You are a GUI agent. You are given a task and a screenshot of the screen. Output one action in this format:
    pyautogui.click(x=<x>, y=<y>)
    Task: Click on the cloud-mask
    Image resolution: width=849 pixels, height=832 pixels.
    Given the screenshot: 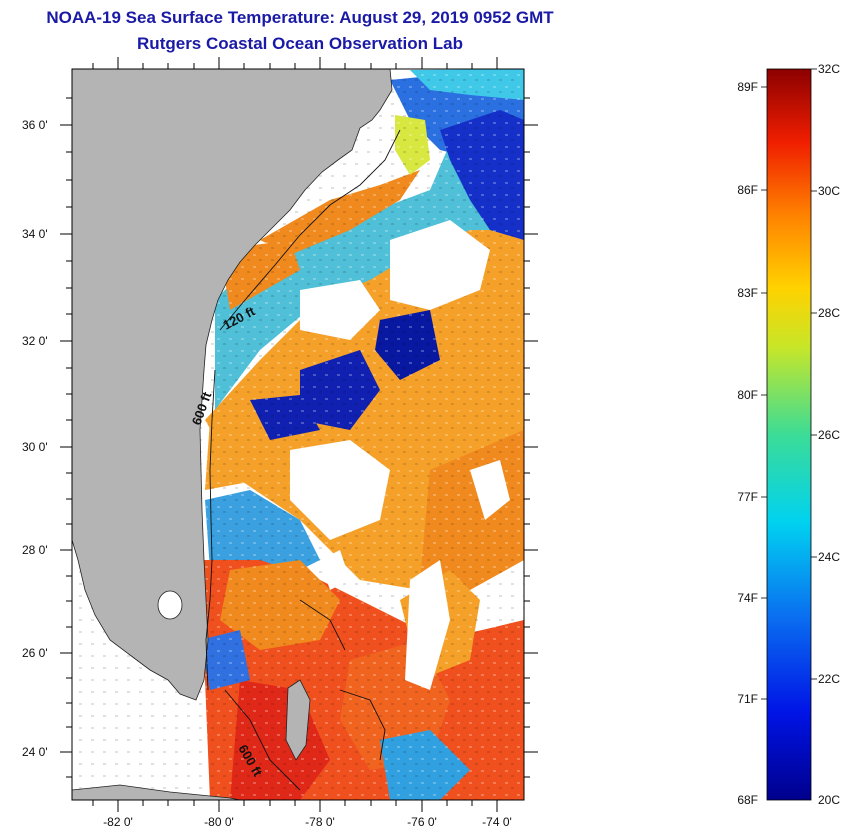 What is the action you would take?
    pyautogui.click(x=400, y=455)
    